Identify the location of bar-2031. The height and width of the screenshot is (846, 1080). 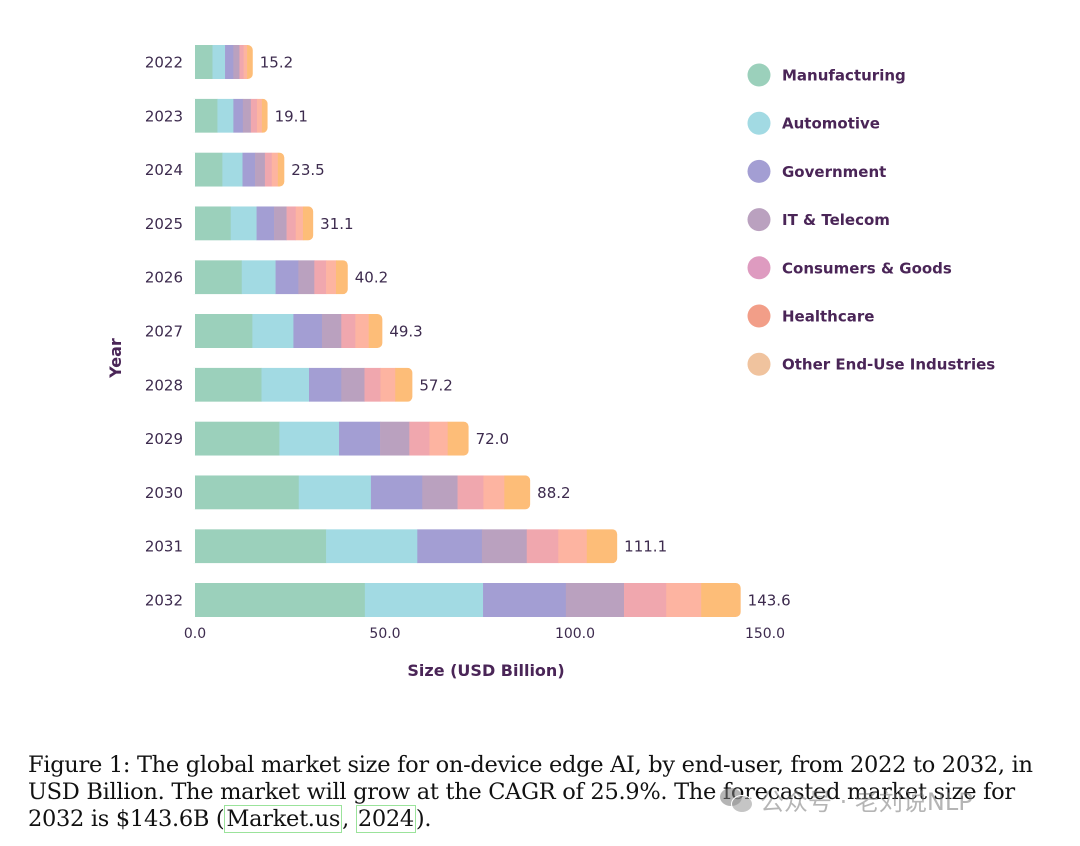
(403, 546).